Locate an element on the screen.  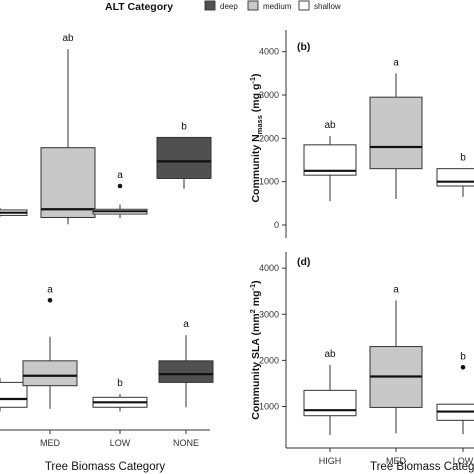
legend-item-shallow: shallow is located at coordinates (319, 5).